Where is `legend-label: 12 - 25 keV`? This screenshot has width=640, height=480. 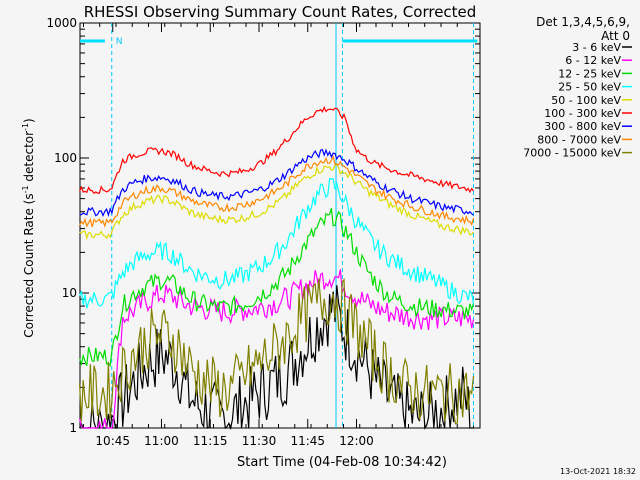 legend-label: 12 - 25 keV is located at coordinates (589, 73).